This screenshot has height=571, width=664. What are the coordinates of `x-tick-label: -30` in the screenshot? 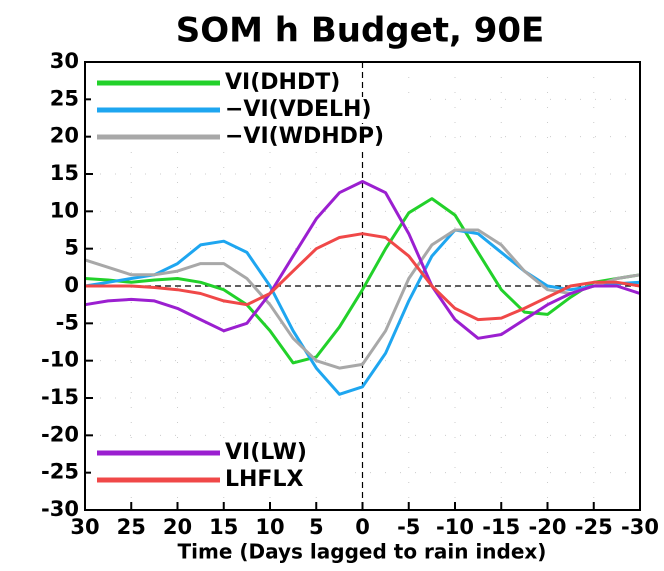 It's located at (640, 527).